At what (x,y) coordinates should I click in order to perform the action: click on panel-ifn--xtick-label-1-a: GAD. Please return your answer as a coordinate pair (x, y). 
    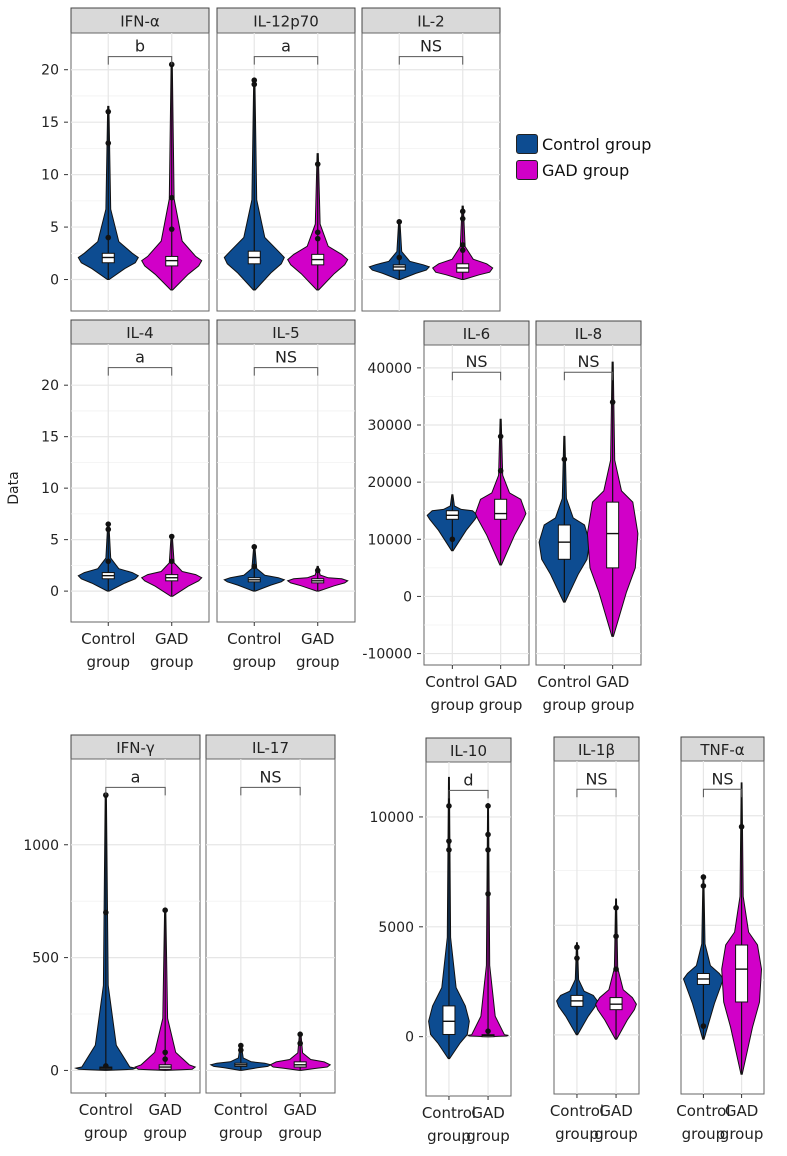
    Looking at the image, I should click on (164, 1110).